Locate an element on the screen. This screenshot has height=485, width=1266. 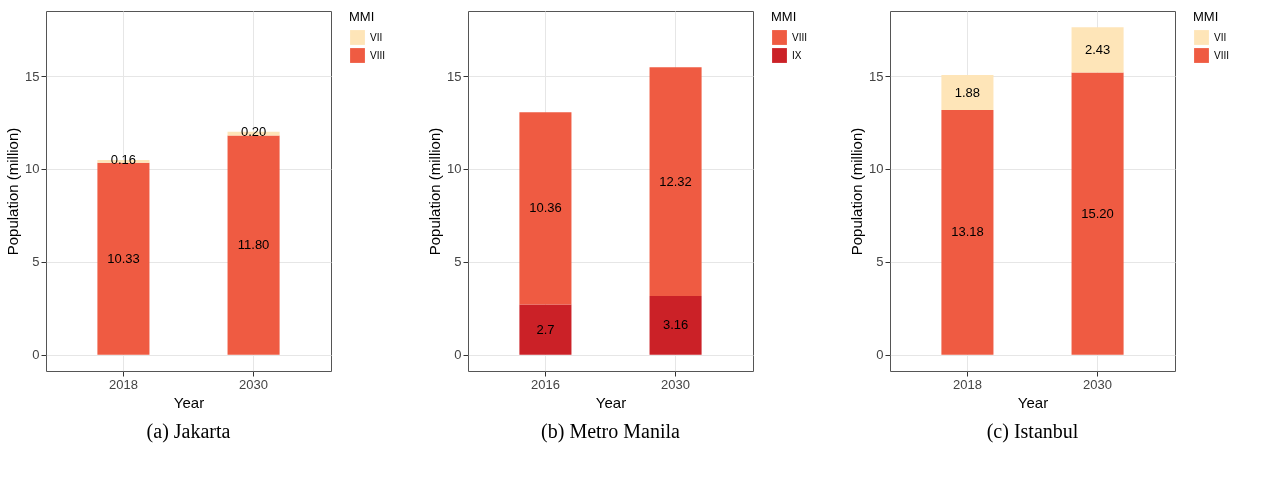
text: (b) Metro Manila is located at coordinates (611, 431).